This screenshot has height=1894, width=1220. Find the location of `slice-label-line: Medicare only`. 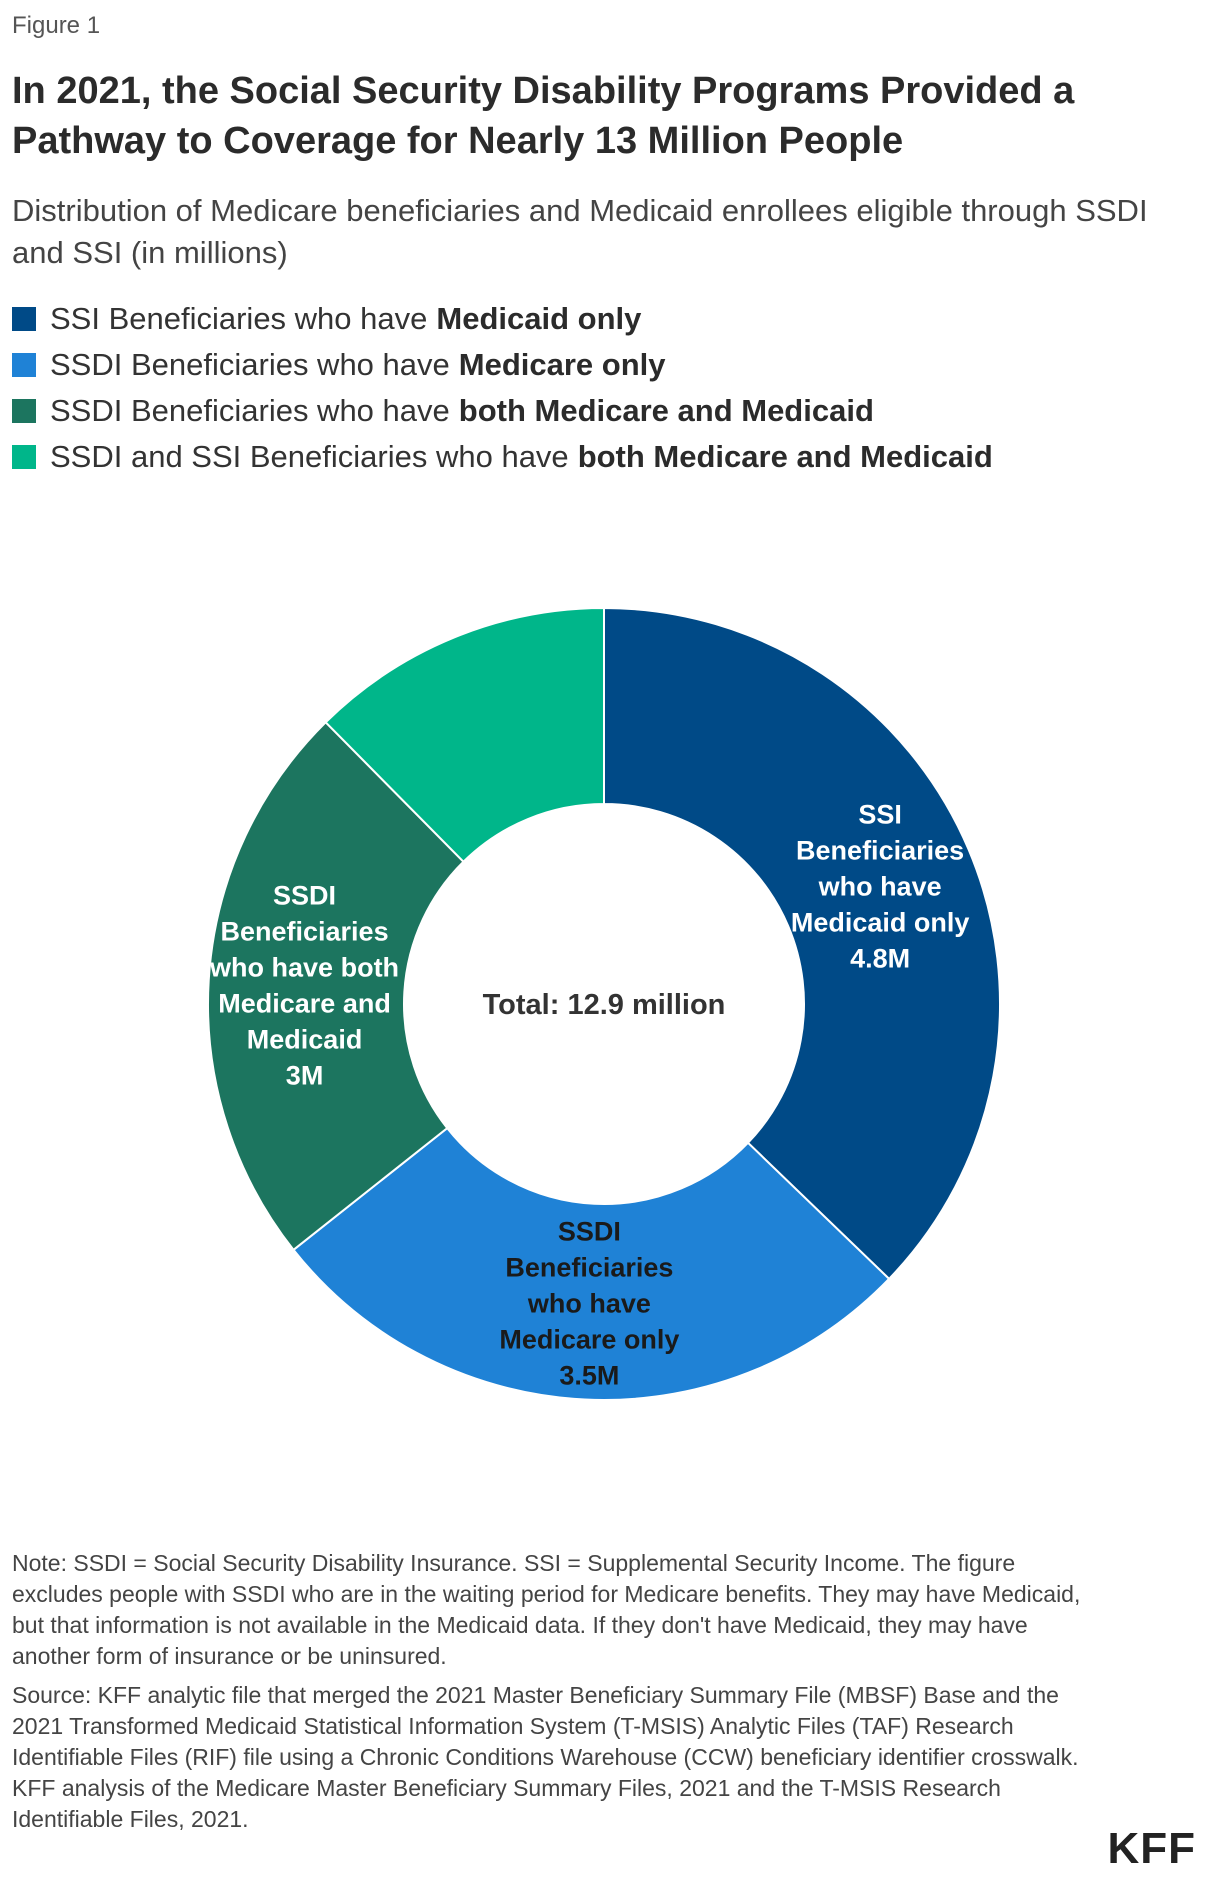

slice-label-line: Medicare only is located at coordinates (589, 1340).